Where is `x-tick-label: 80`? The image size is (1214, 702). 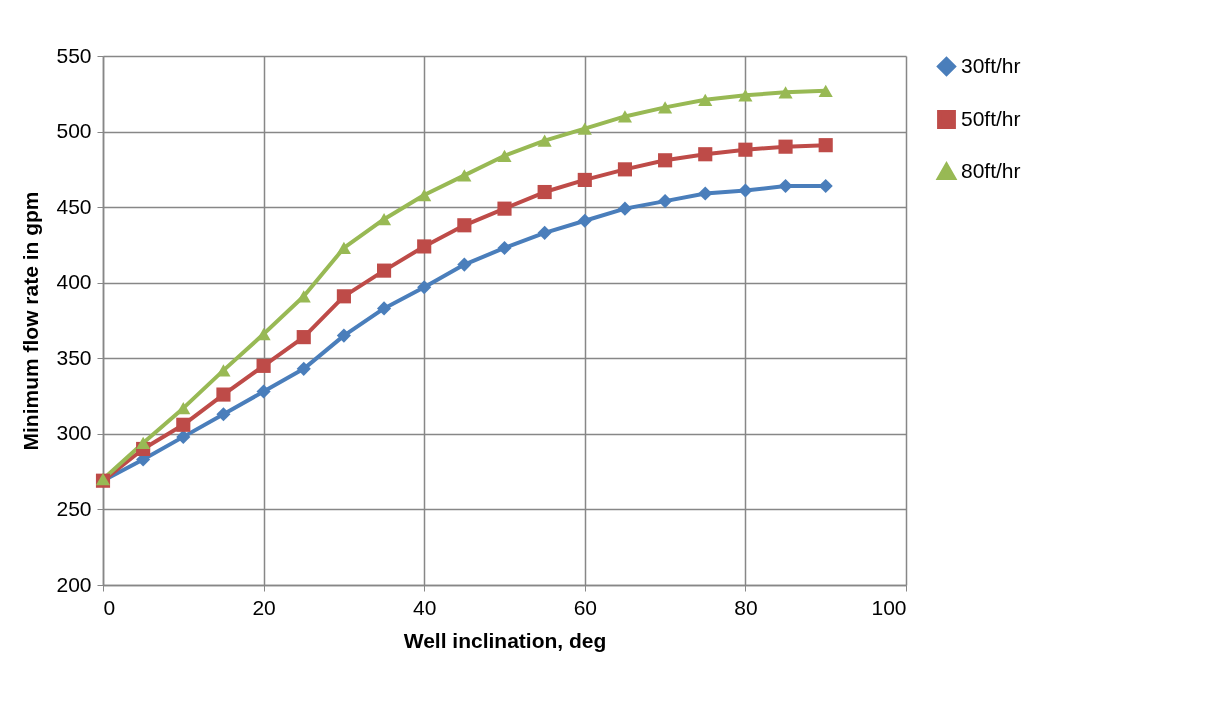
x-tick-label: 80 is located at coordinates (746, 607).